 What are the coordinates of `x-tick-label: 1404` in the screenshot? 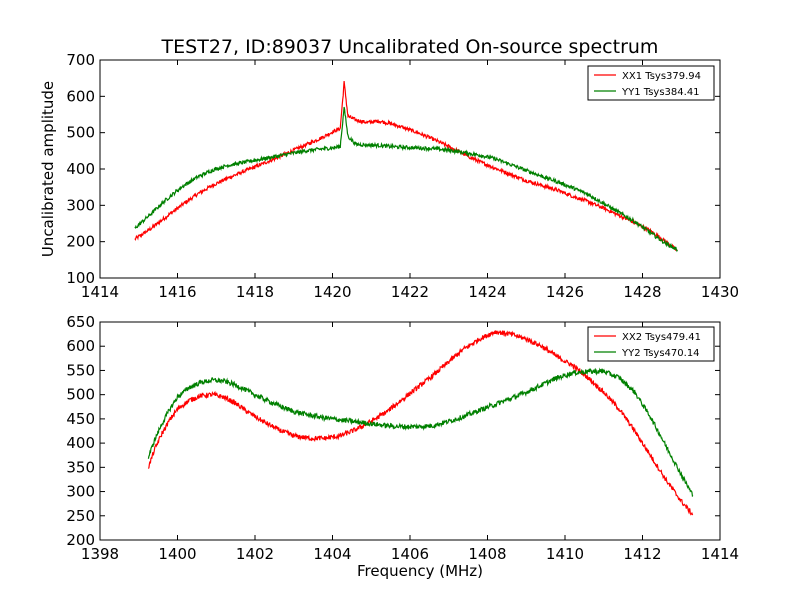 It's located at (332, 554).